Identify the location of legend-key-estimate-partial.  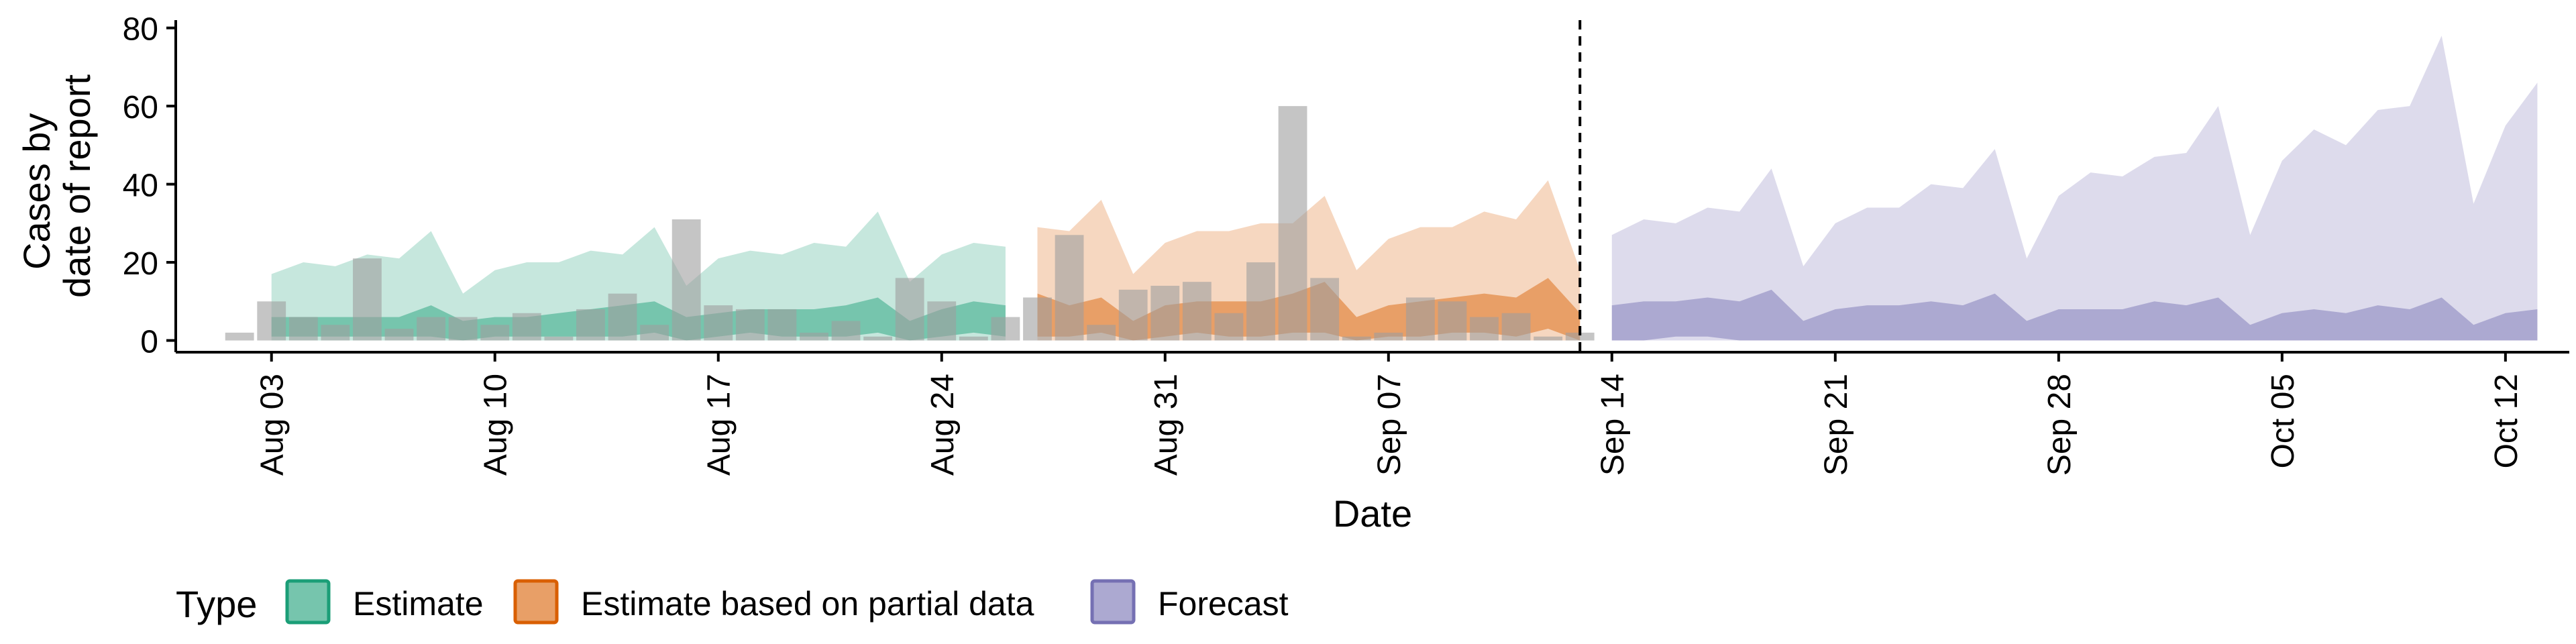
(536, 602).